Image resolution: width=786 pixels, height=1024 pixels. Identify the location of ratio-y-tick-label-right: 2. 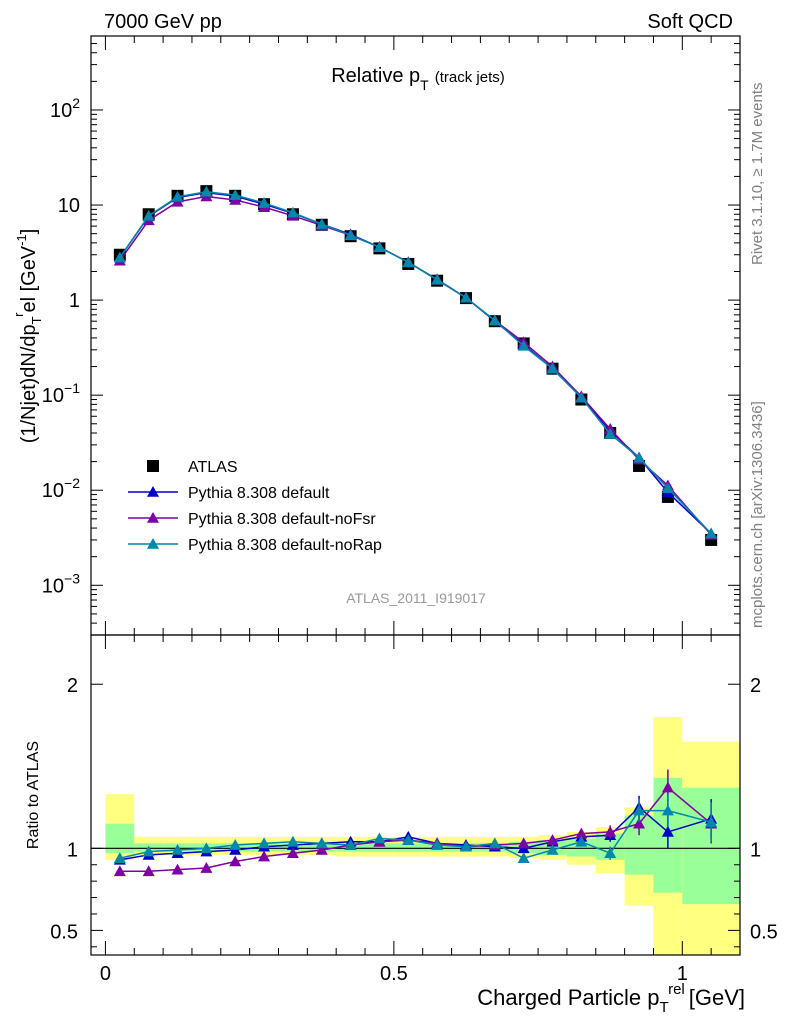
(755, 686).